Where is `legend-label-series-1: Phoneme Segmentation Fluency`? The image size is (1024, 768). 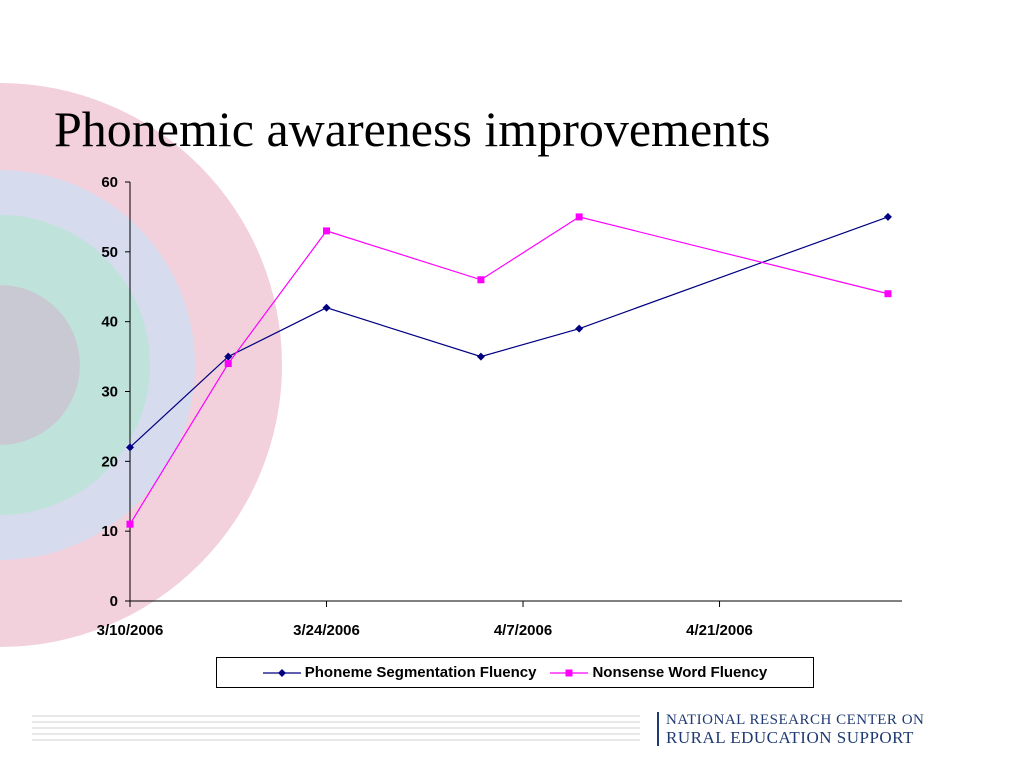
legend-label-series-1: Phoneme Segmentation Fluency is located at coordinates (420, 672).